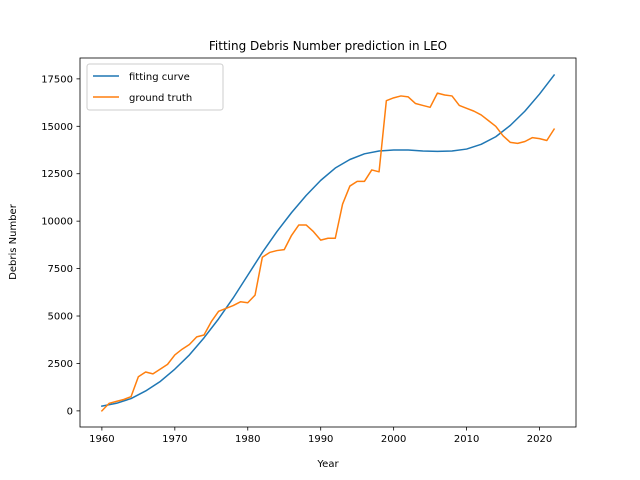 The height and width of the screenshot is (480, 640). What do you see at coordinates (328, 46) in the screenshot?
I see `chart-title: Fitting Debris Number prediction in LEO` at bounding box center [328, 46].